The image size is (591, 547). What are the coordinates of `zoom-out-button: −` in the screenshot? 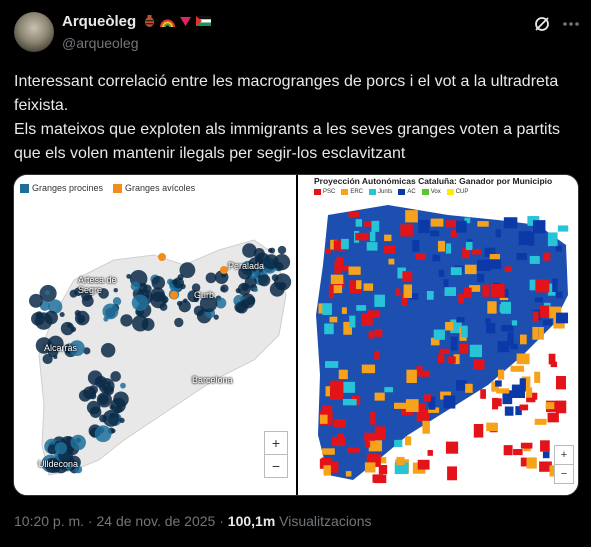 It's located at (276, 466).